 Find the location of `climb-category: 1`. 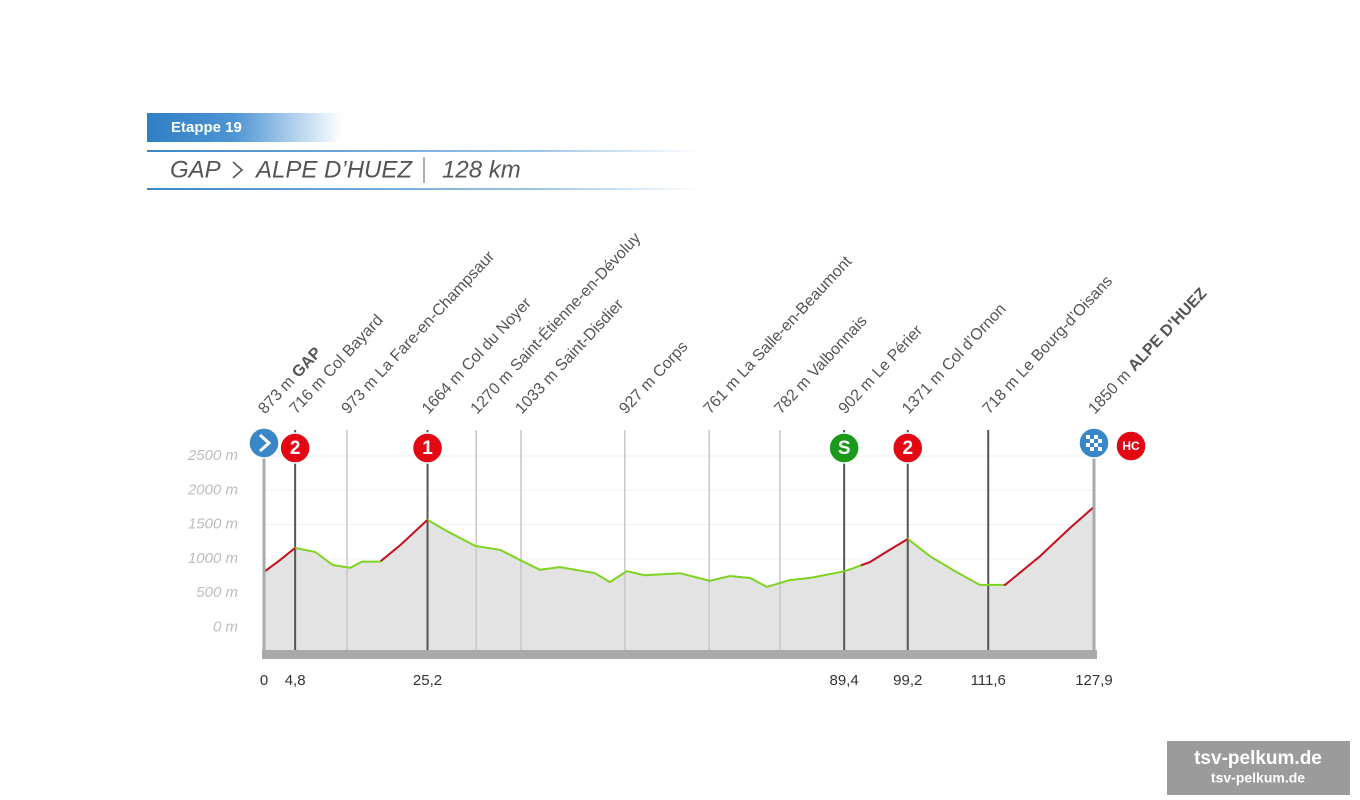

climb-category: 1 is located at coordinates (427, 448).